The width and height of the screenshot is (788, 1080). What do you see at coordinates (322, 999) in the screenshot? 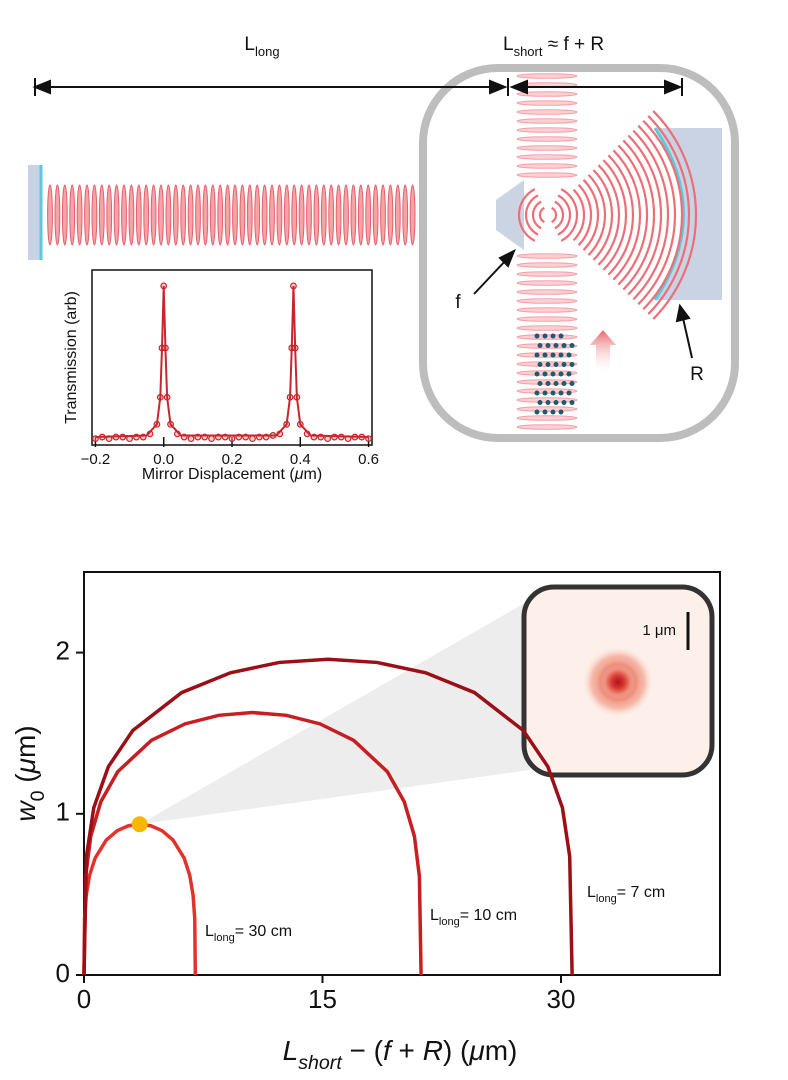
I see `x-tick-label: 15` at bounding box center [322, 999].